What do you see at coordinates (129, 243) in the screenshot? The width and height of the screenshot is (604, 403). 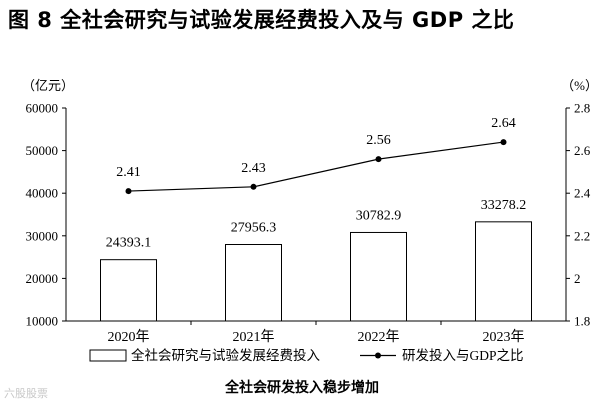 I see `bar-value-label: 24393.1` at bounding box center [129, 243].